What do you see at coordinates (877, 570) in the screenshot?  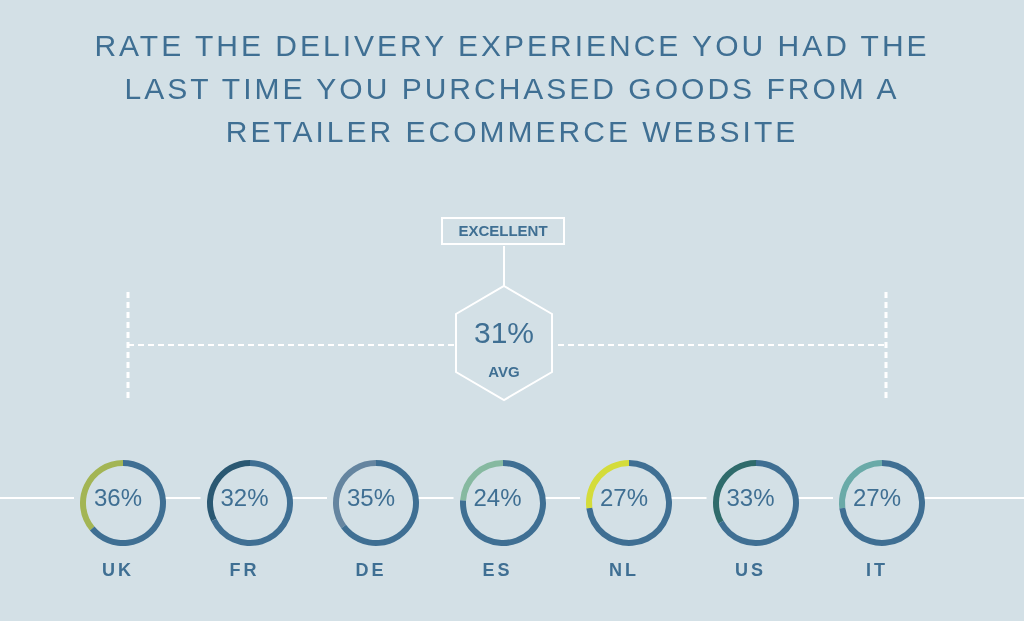 I see `text: IT` at bounding box center [877, 570].